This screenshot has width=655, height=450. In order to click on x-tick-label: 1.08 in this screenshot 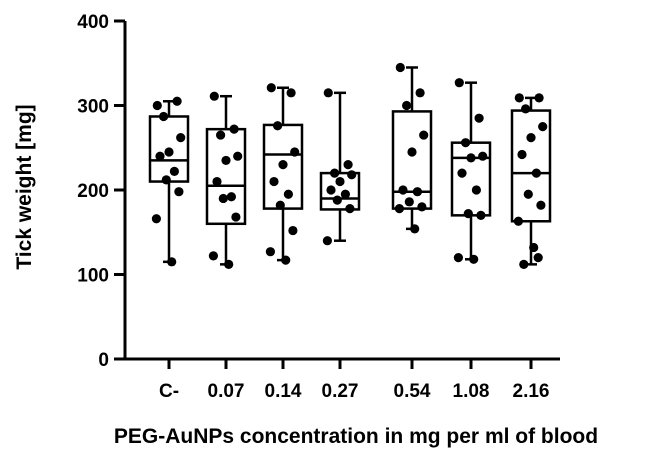, I will do `click(471, 391)`.